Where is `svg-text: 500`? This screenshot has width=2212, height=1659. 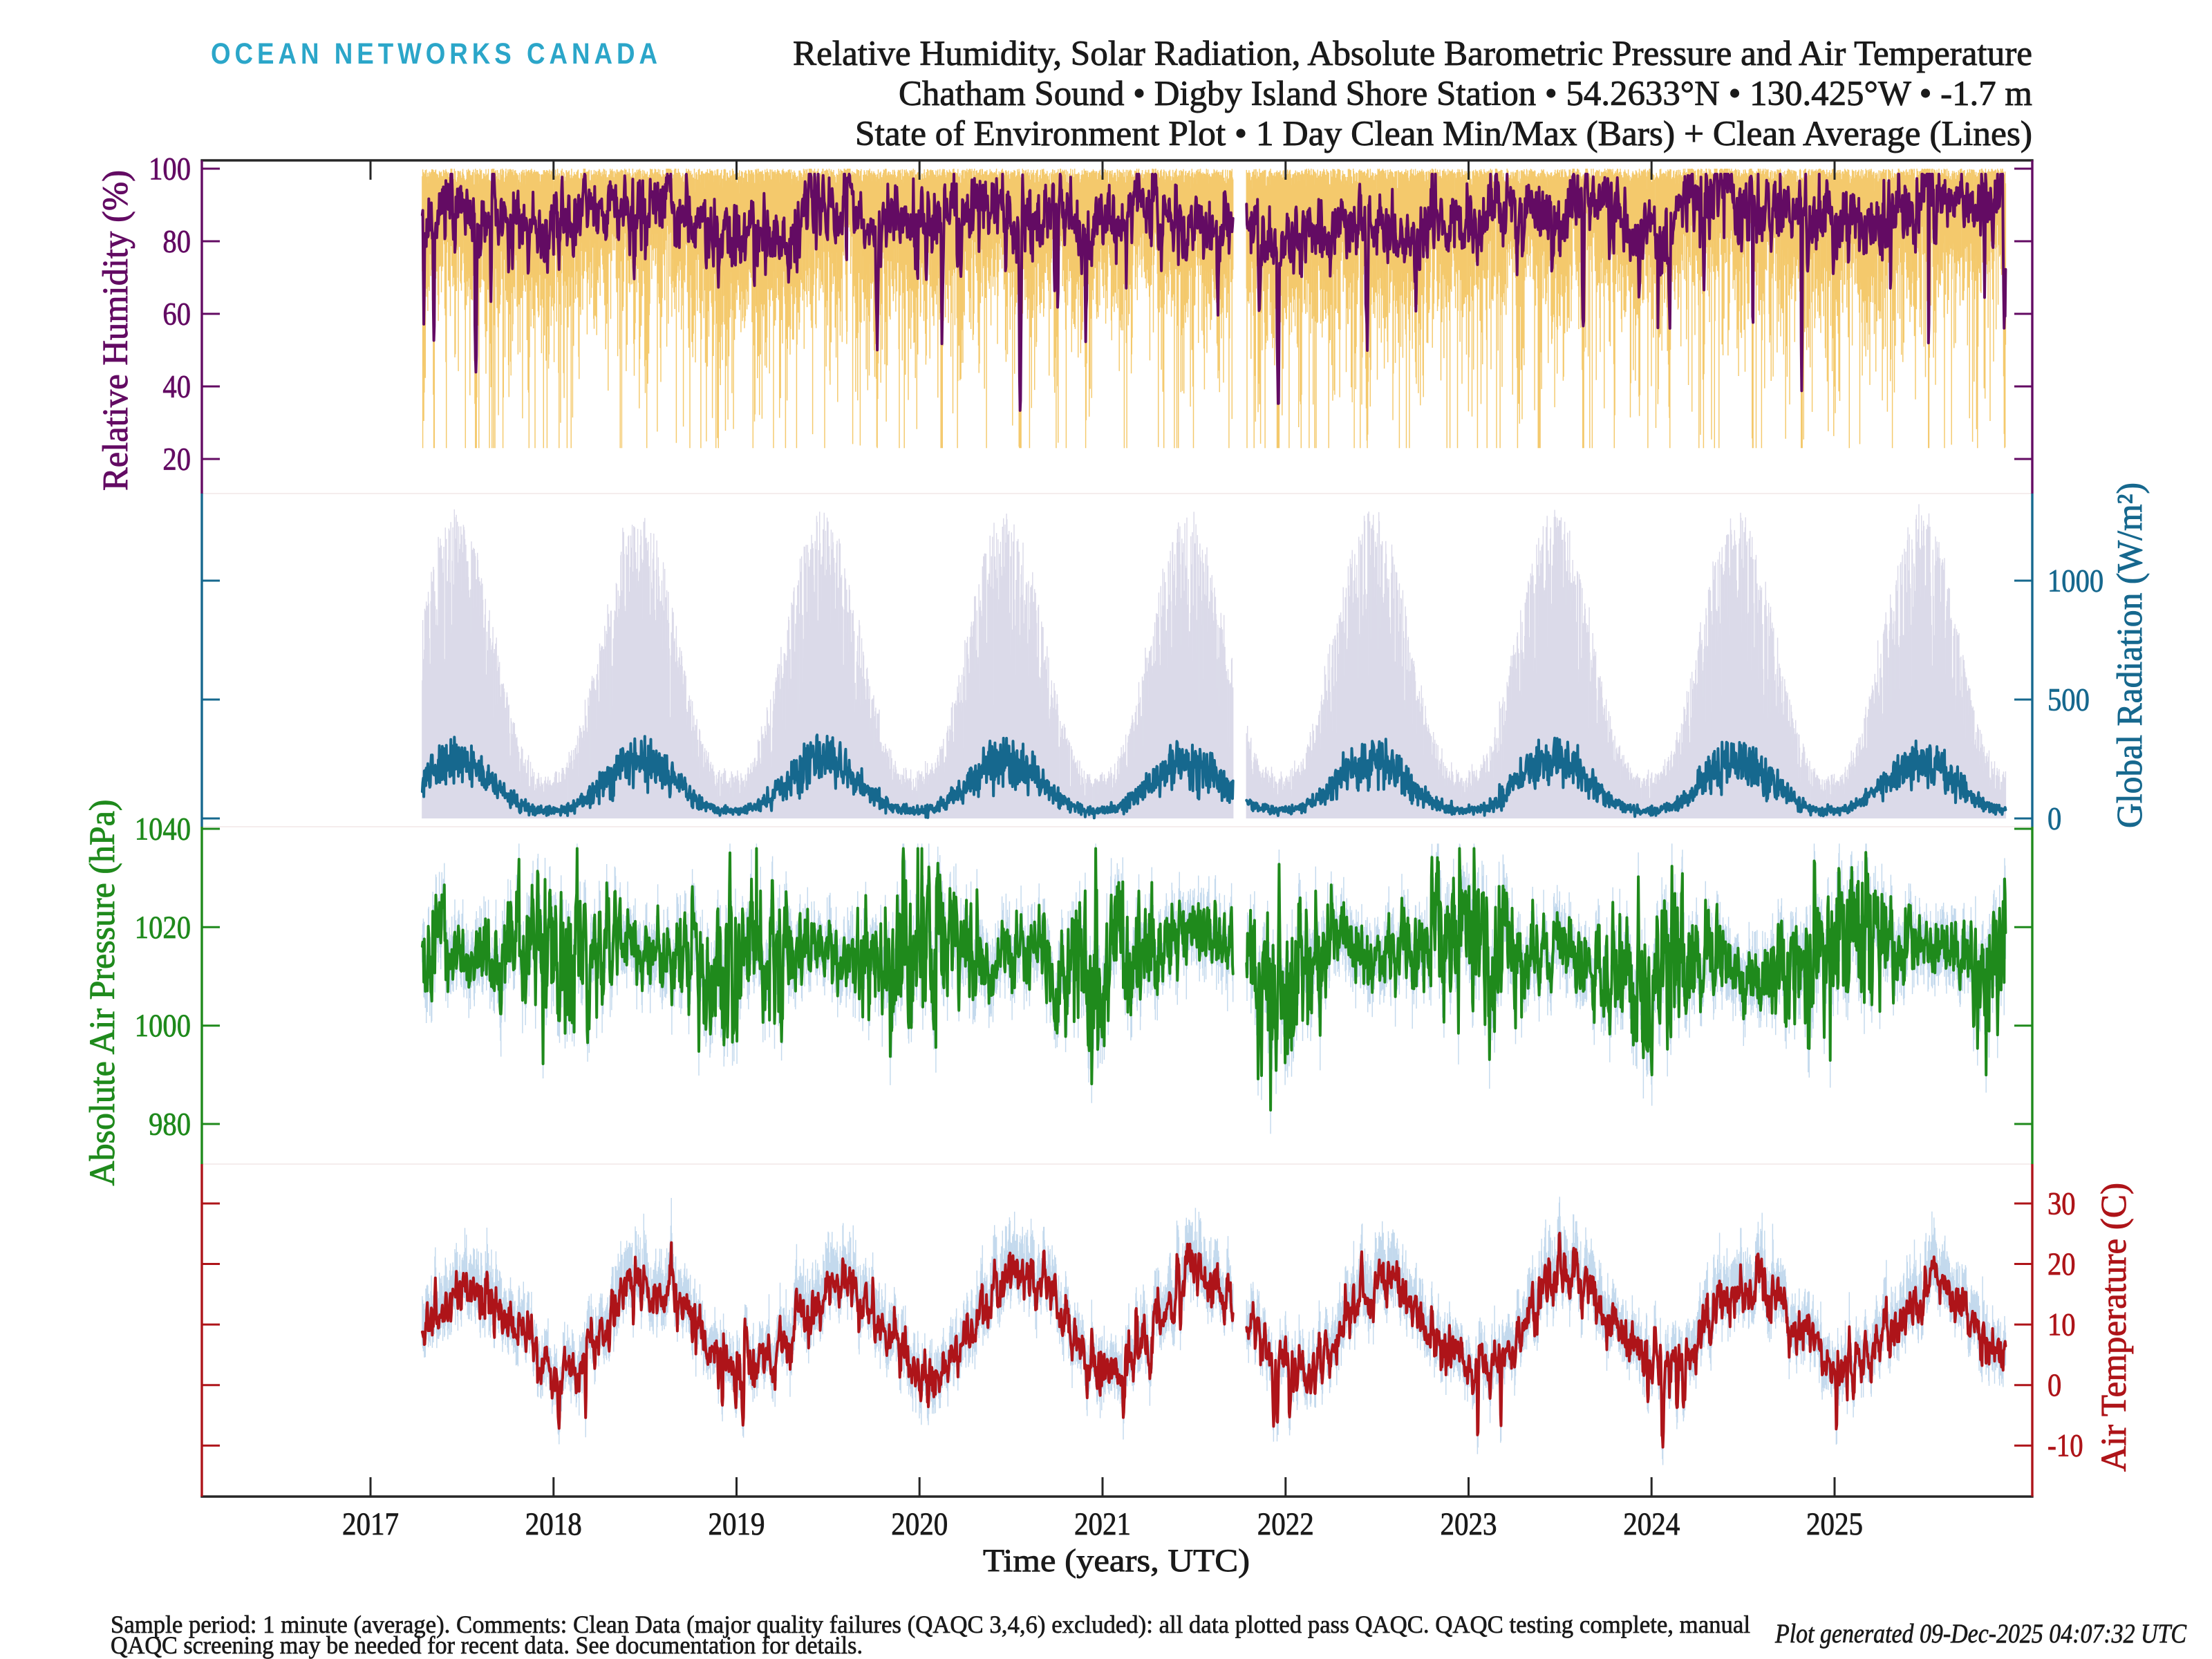
svg-text: 500 is located at coordinates (2068, 700).